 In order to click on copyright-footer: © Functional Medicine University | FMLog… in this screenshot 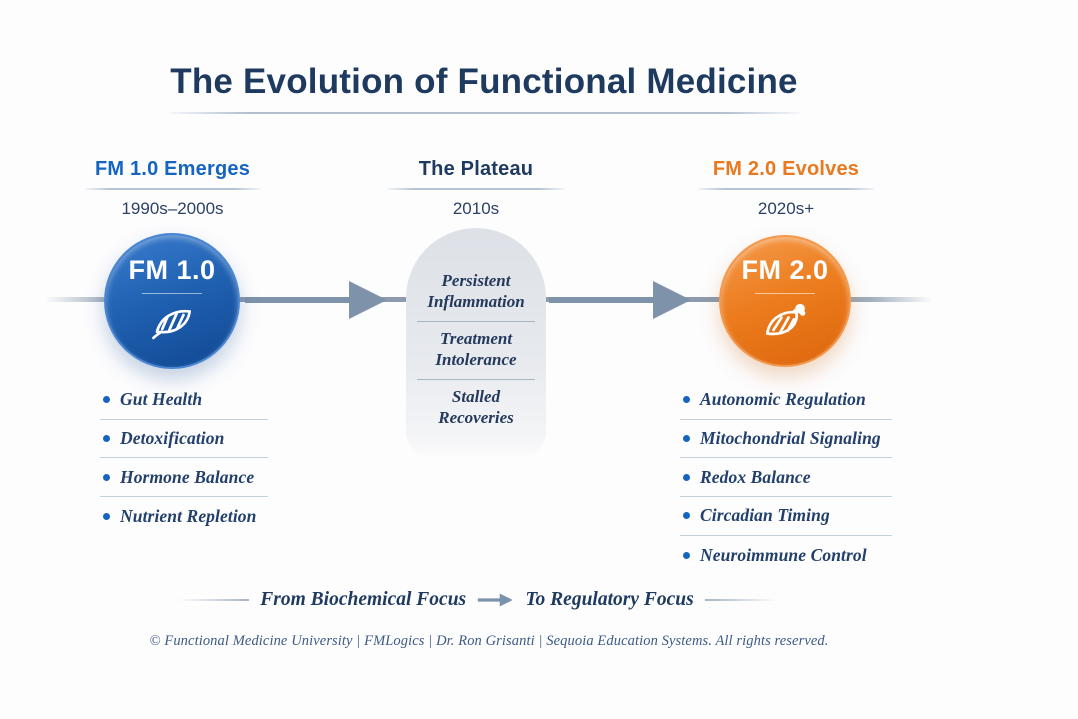, I will do `click(489, 641)`.